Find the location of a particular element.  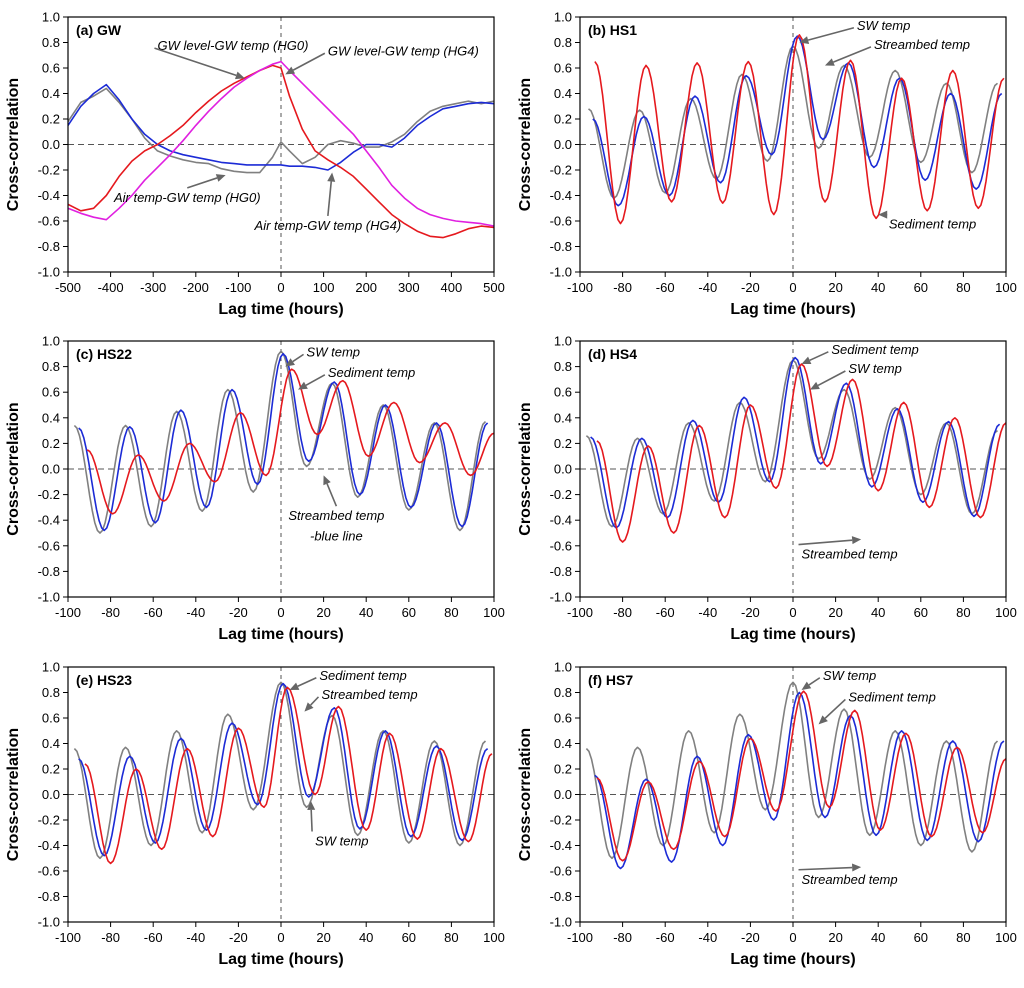

annotation-label: Streambed temp is located at coordinates (336, 515).